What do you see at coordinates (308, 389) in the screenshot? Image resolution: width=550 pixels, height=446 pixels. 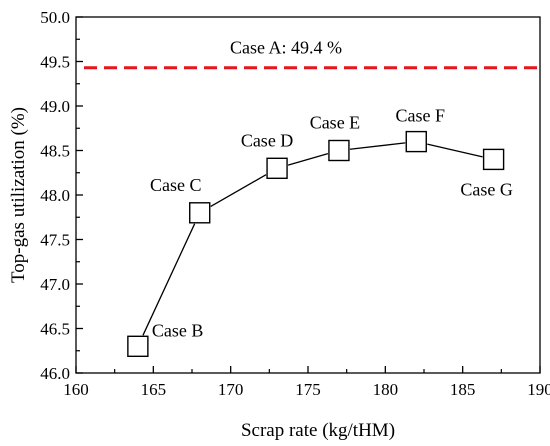 I see `x-tick-label: 175` at bounding box center [308, 389].